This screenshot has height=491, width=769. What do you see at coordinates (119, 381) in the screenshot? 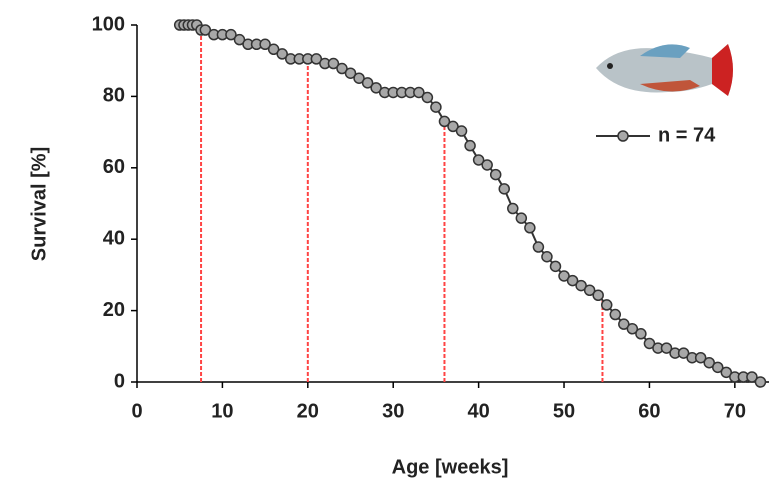
I see `y-tick-label: 0` at bounding box center [119, 381].